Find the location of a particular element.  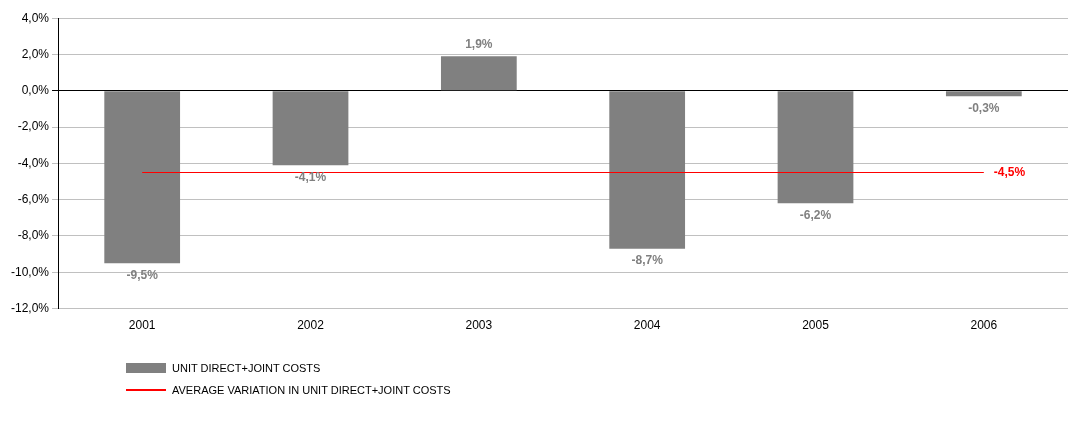

data-label: -4,5% is located at coordinates (1009, 171).